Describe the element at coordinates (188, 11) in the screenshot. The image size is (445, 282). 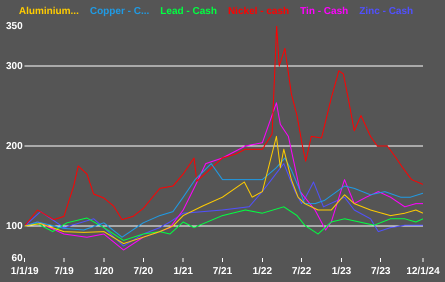
I see `text: Lead - Cash` at that location.